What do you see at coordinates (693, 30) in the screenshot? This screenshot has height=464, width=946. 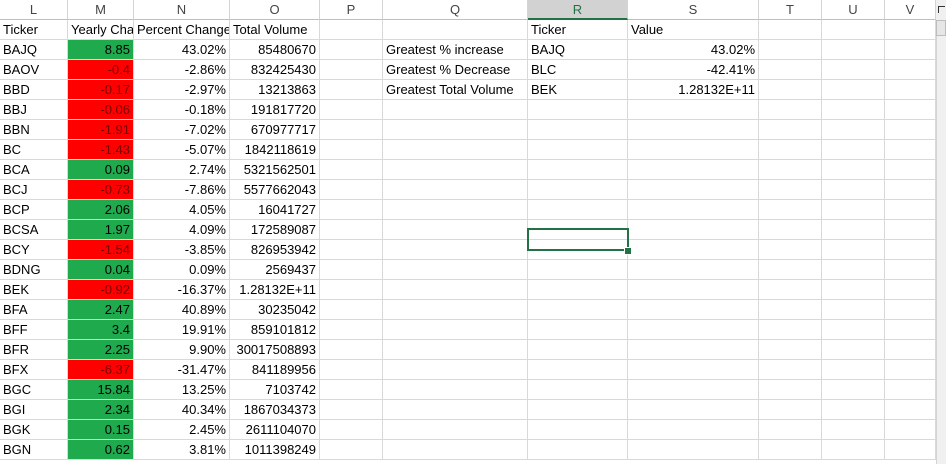 I see `summary-value-header: Value` at bounding box center [693, 30].